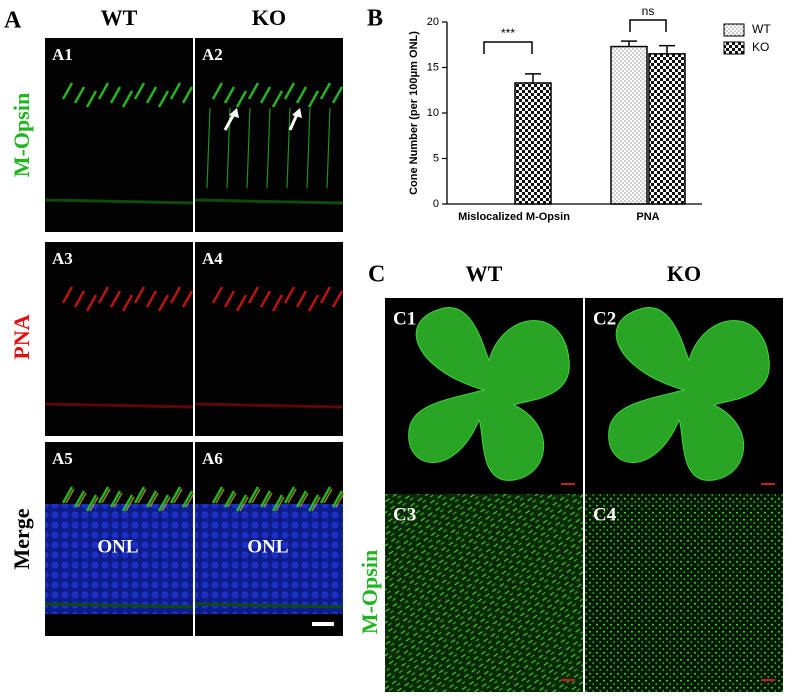 Image resolution: width=787 pixels, height=699 pixels. What do you see at coordinates (605, 514) in the screenshot?
I see `tile-label: C4` at bounding box center [605, 514].